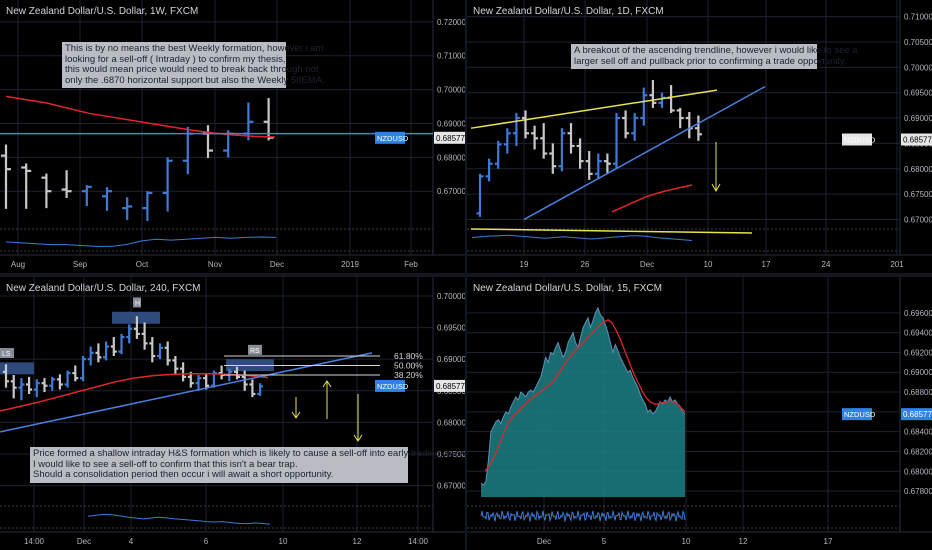 The width and height of the screenshot is (932, 550). Describe the element at coordinates (17, 368) in the screenshot. I see `left-shoulder-box` at that location.